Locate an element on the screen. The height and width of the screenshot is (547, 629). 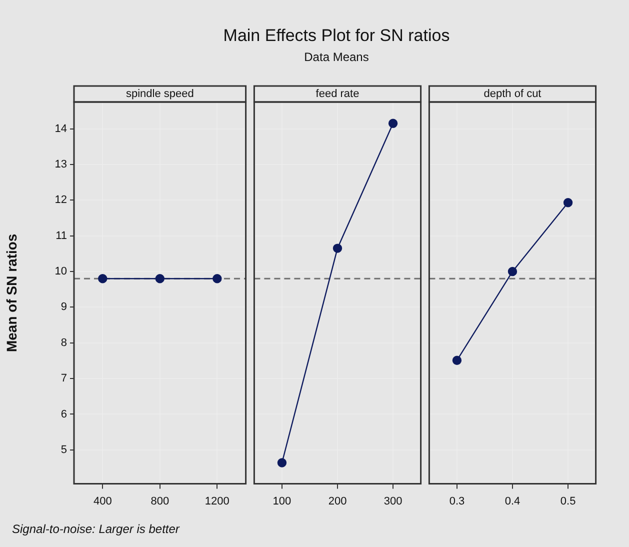
x-tick-label: 0.5 is located at coordinates (568, 501).